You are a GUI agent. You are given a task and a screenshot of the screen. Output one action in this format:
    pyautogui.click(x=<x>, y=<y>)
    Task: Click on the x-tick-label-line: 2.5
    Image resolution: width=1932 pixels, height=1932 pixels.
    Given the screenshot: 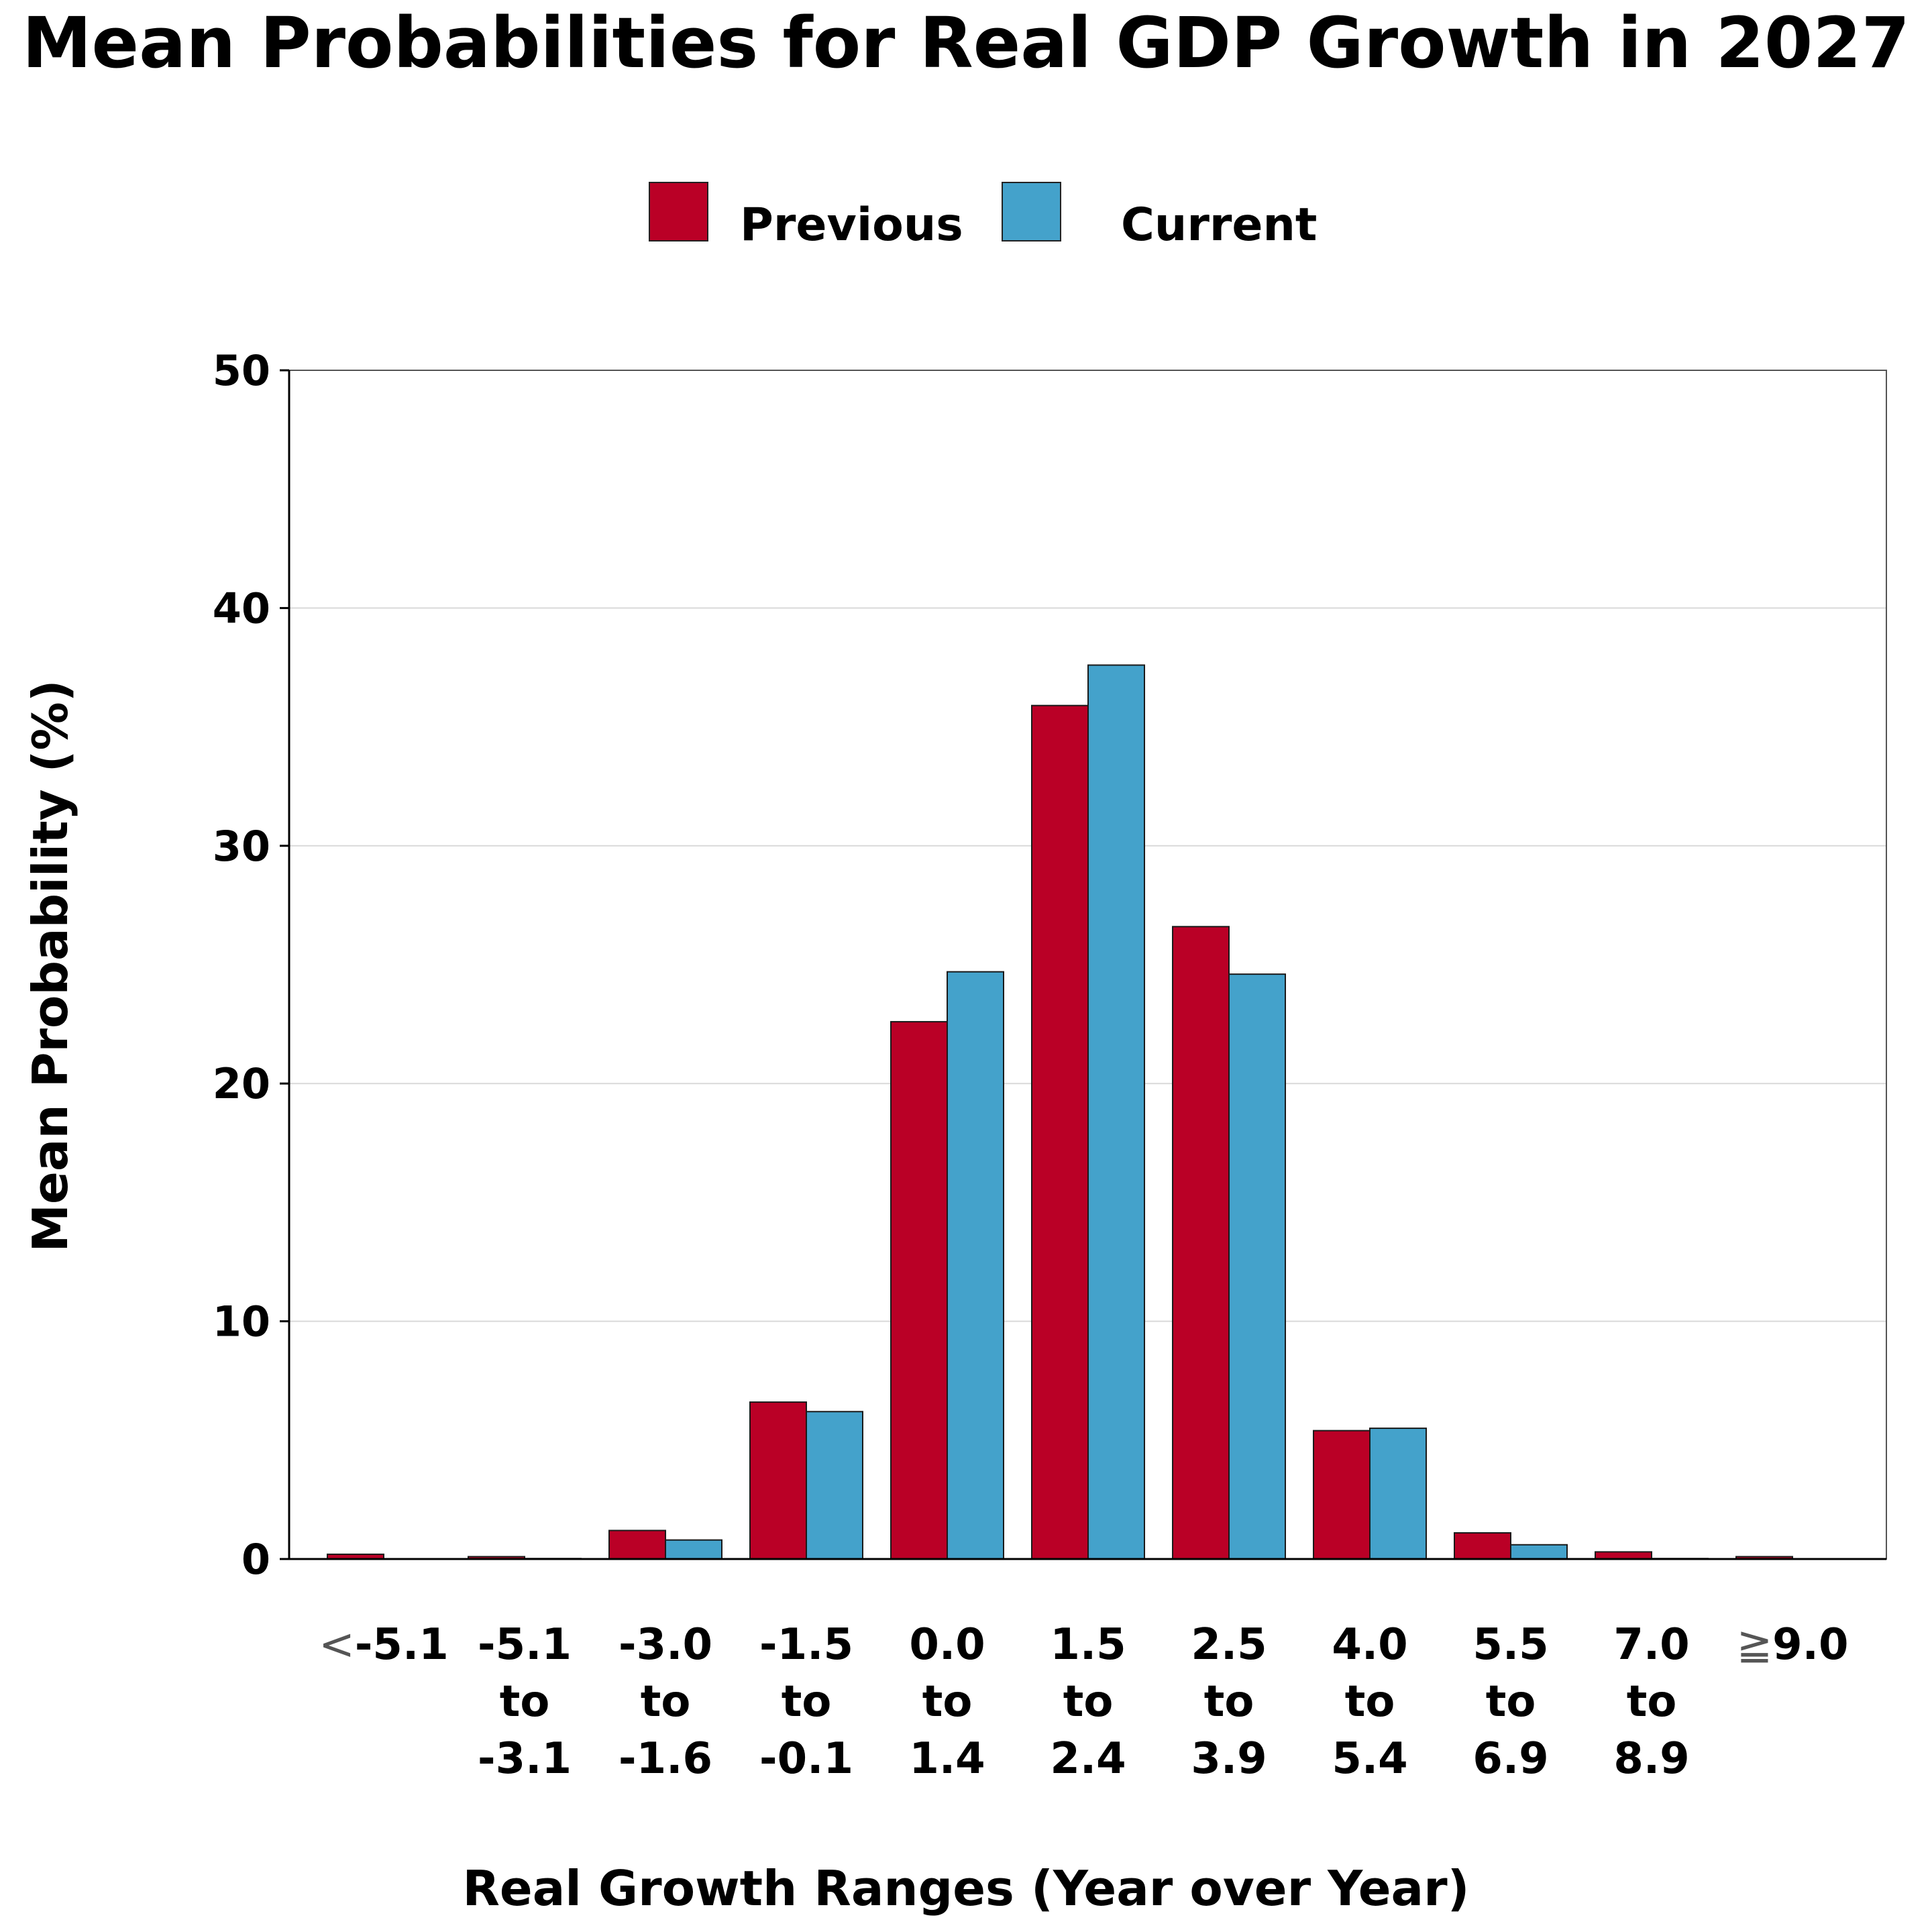 What is the action you would take?
    pyautogui.click(x=1229, y=1645)
    